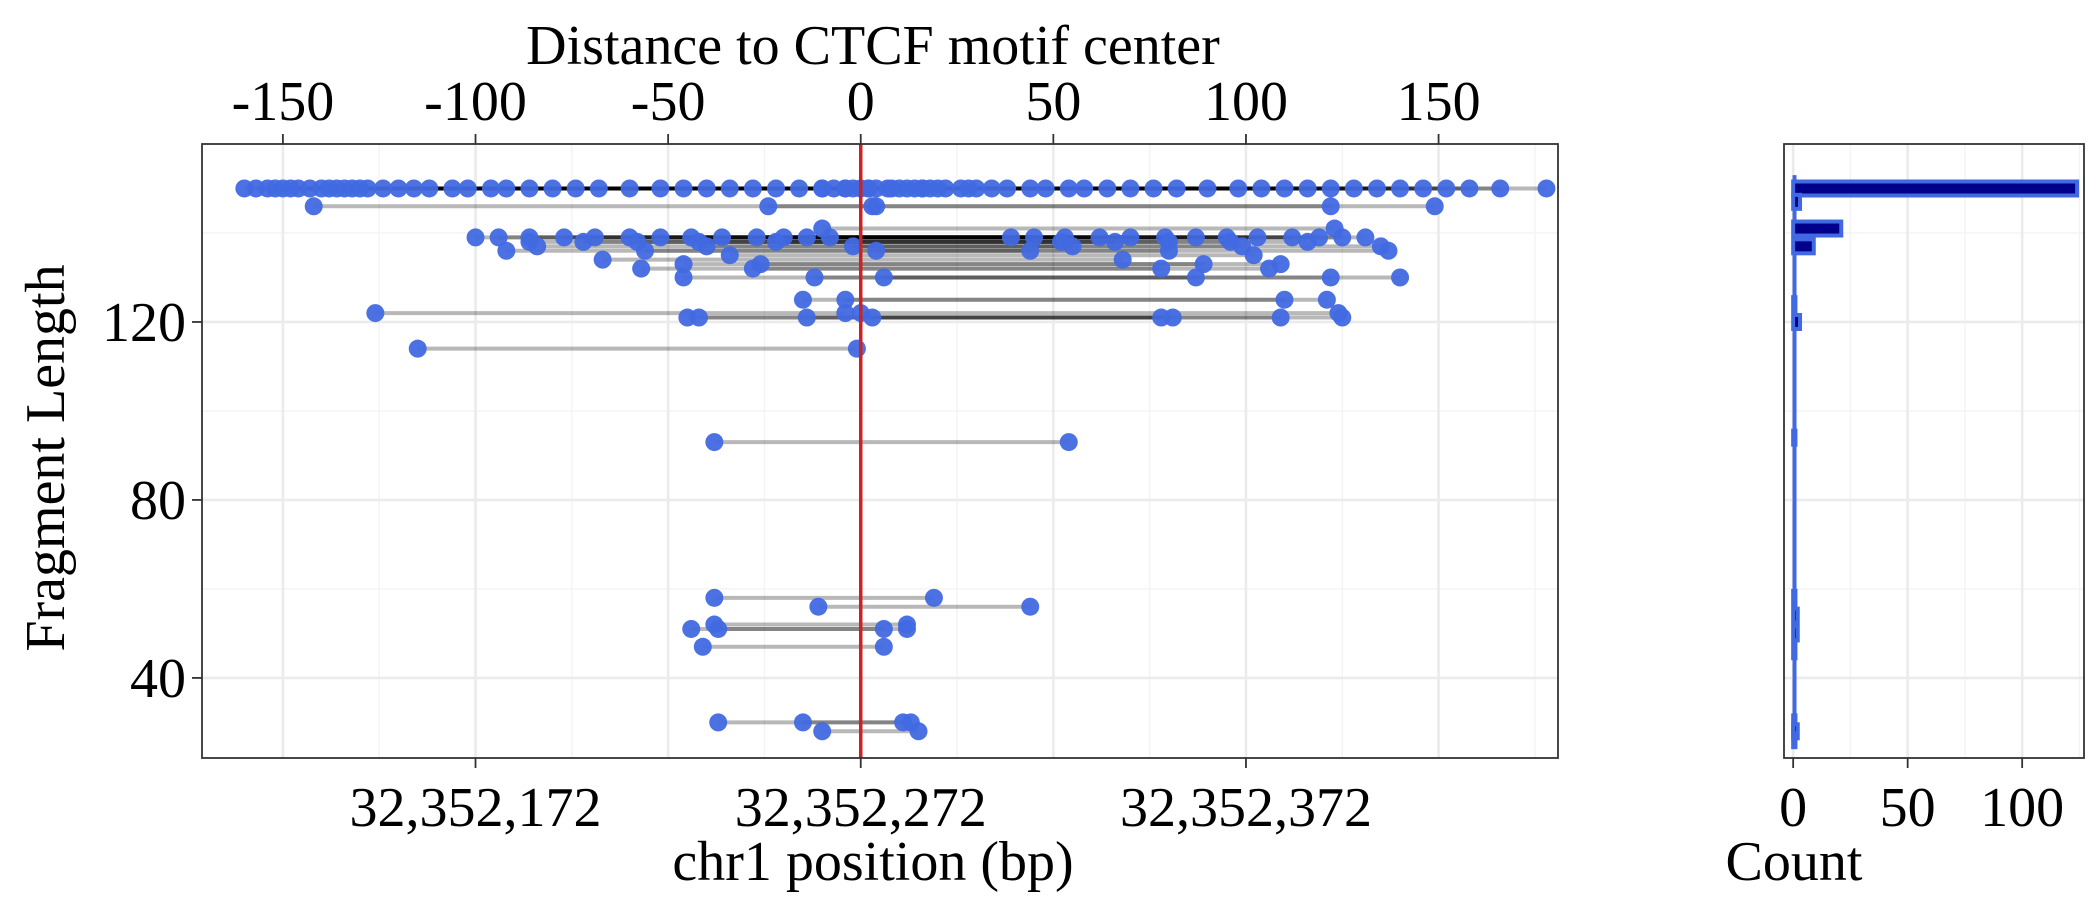  What do you see at coordinates (1794, 862) in the screenshot?
I see `hist-x-axis-title: Count` at bounding box center [1794, 862].